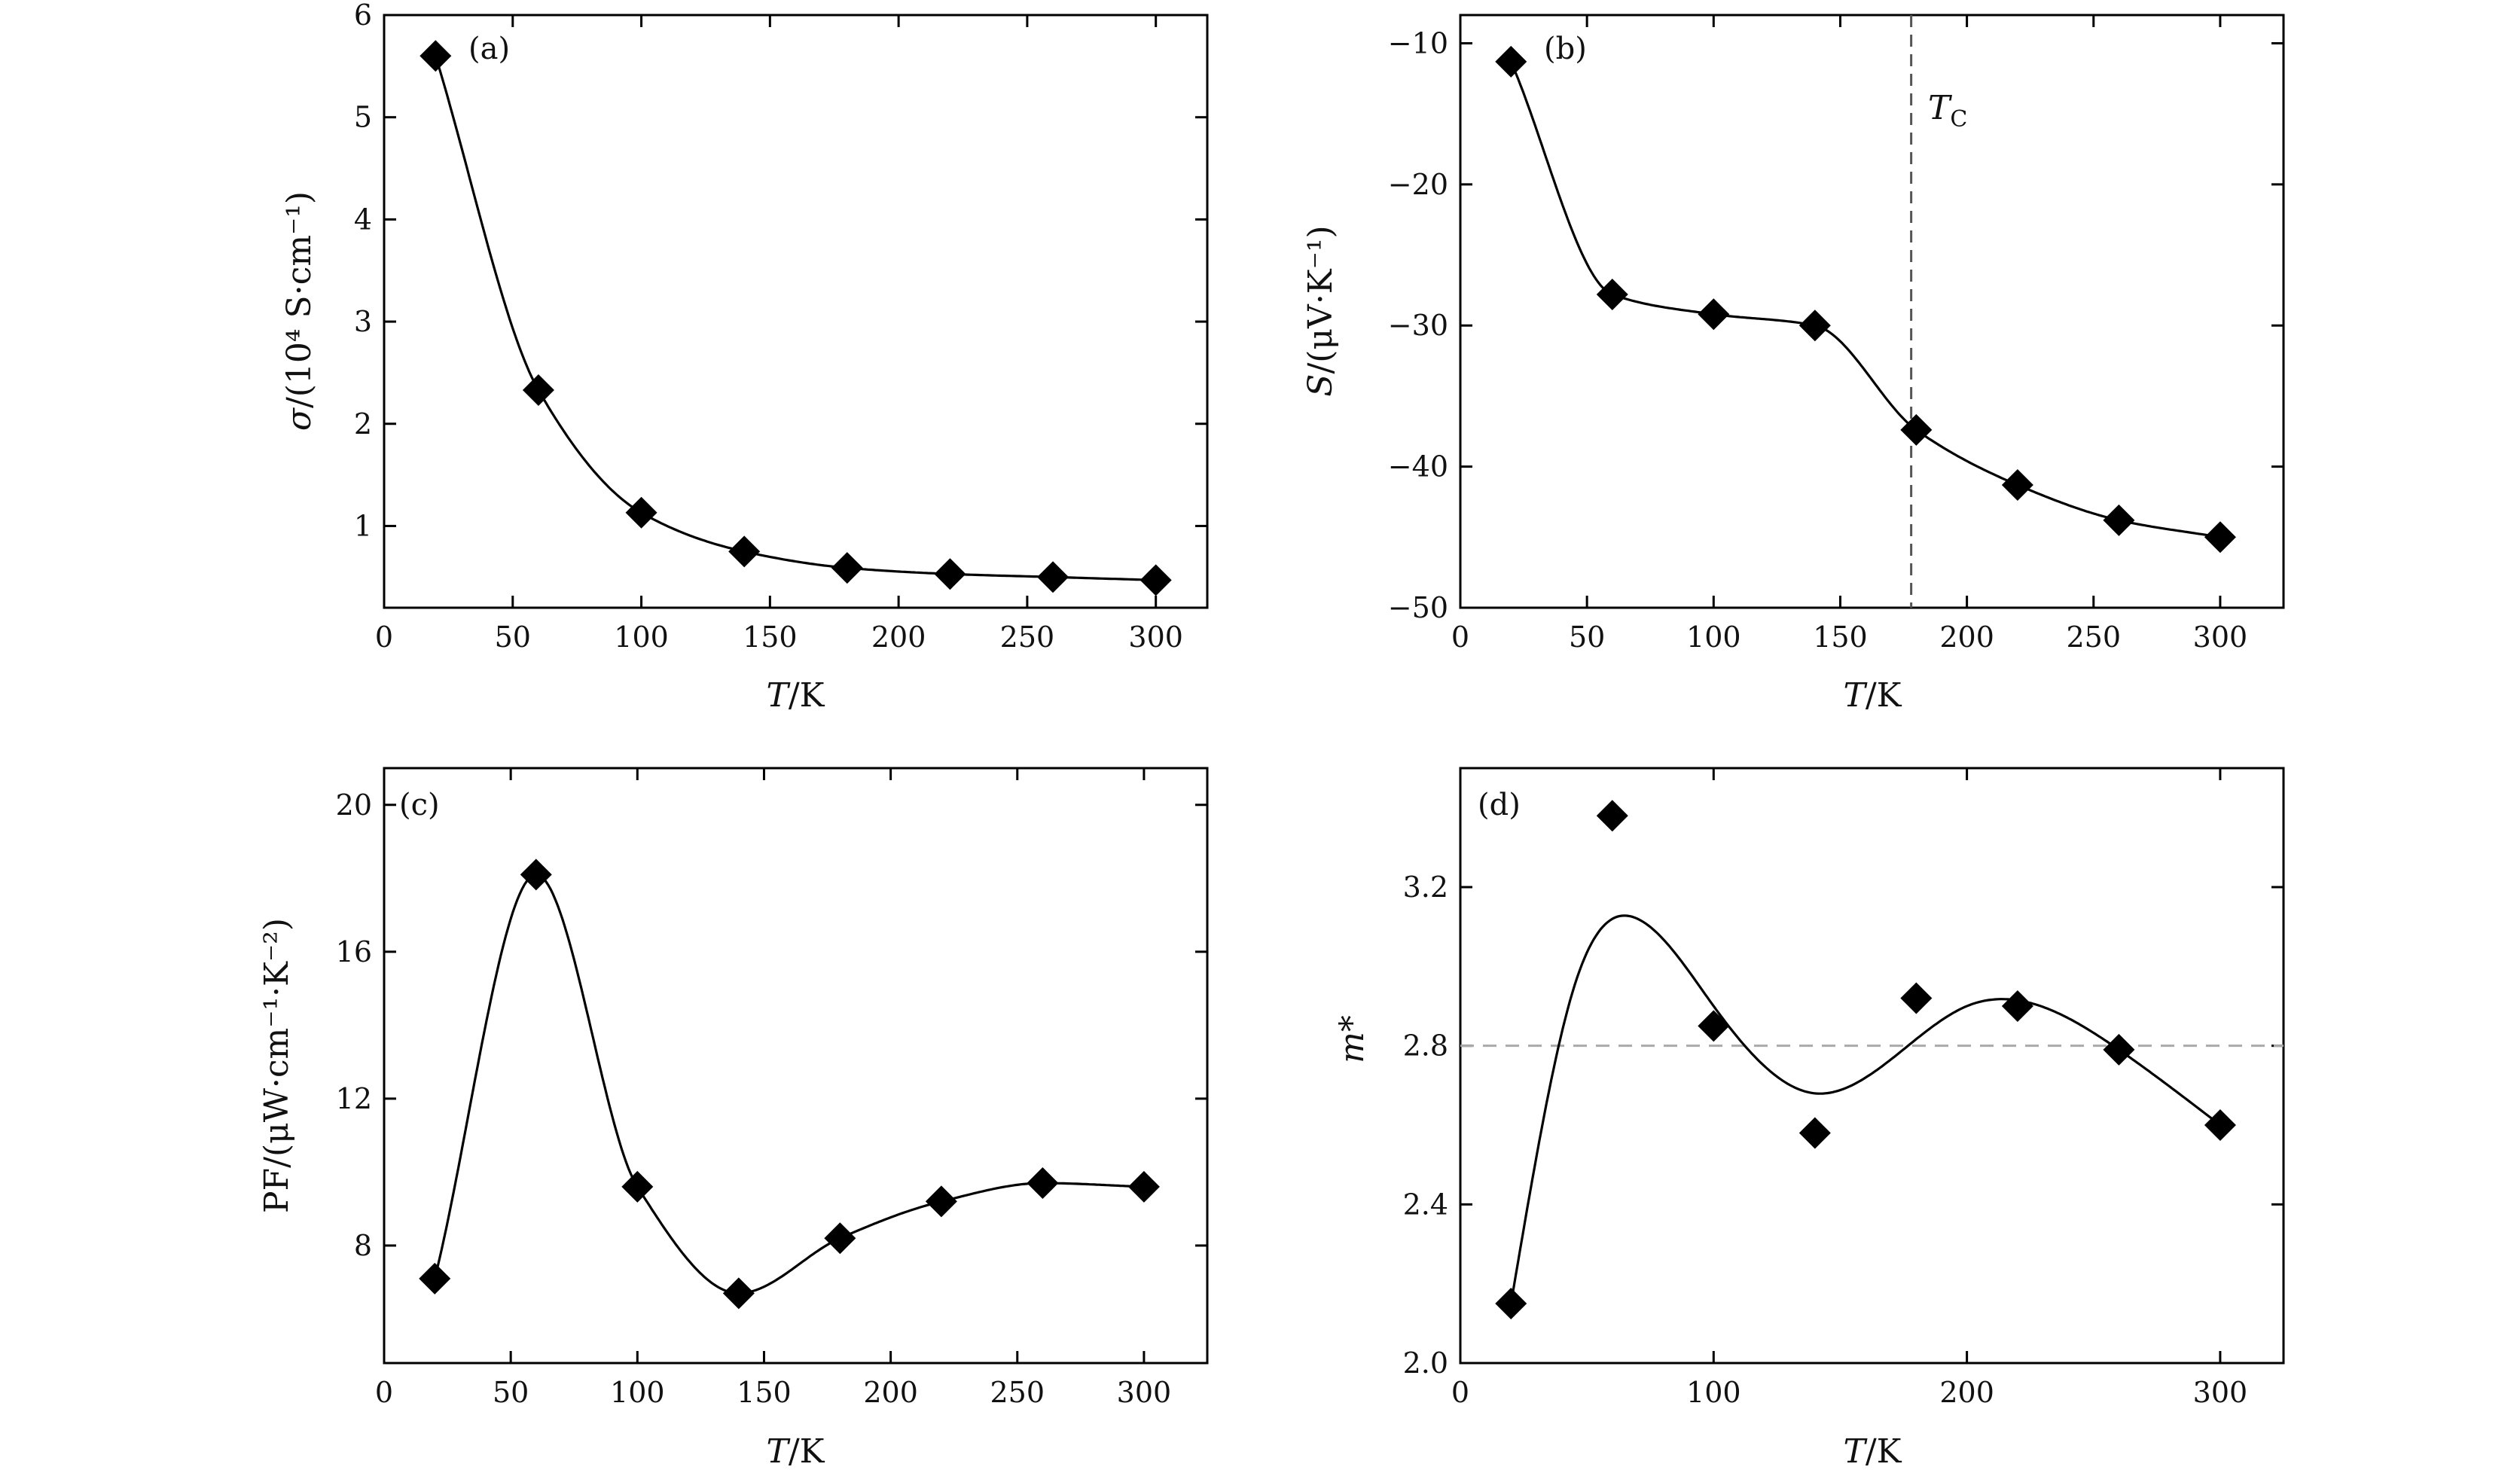 The width and height of the screenshot is (2520, 1473). Describe the element at coordinates (1320, 385) in the screenshot. I see `y-axis-var: S` at that location.